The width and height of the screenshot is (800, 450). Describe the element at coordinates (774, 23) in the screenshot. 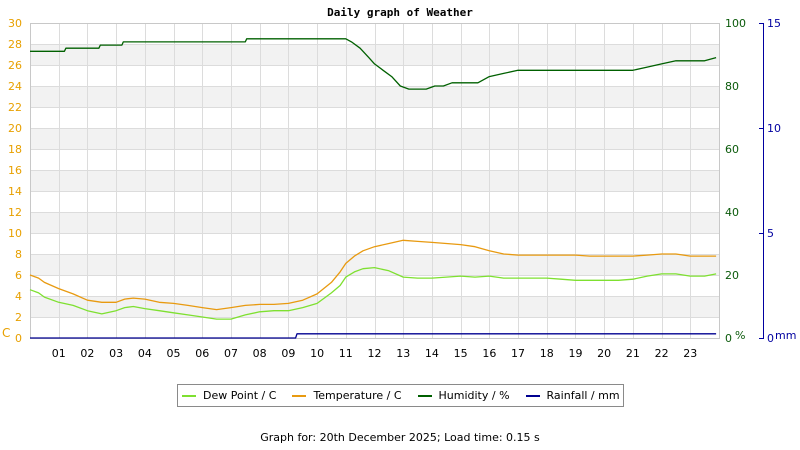

I see `y-tick-label-rain: 15` at that location.